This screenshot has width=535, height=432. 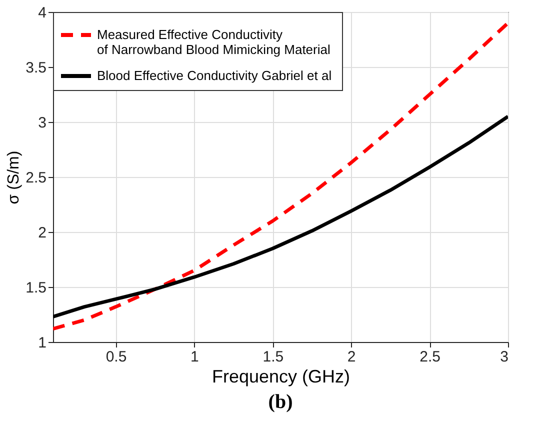 I want to click on y-axis-title: σ (S/m), so click(x=14, y=177).